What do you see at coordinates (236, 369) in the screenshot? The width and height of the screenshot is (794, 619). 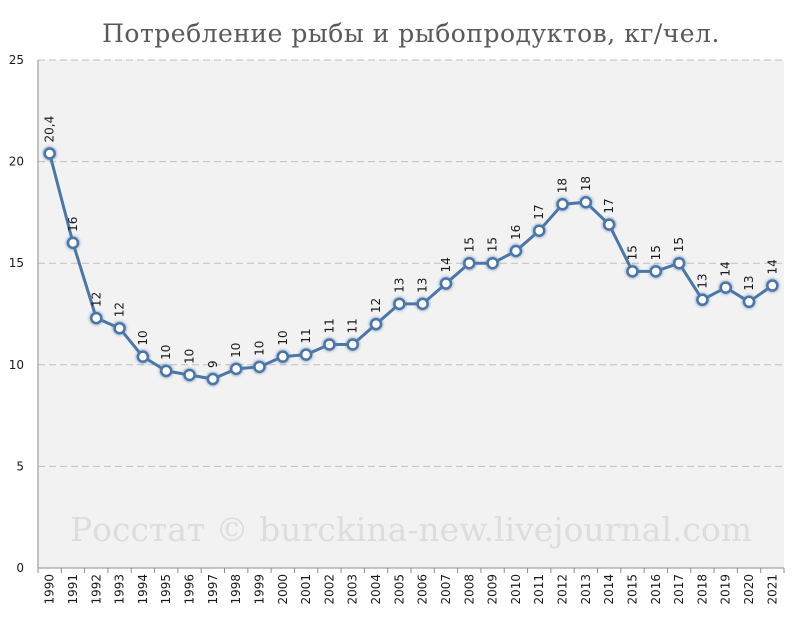 I see `data-point-1998` at bounding box center [236, 369].